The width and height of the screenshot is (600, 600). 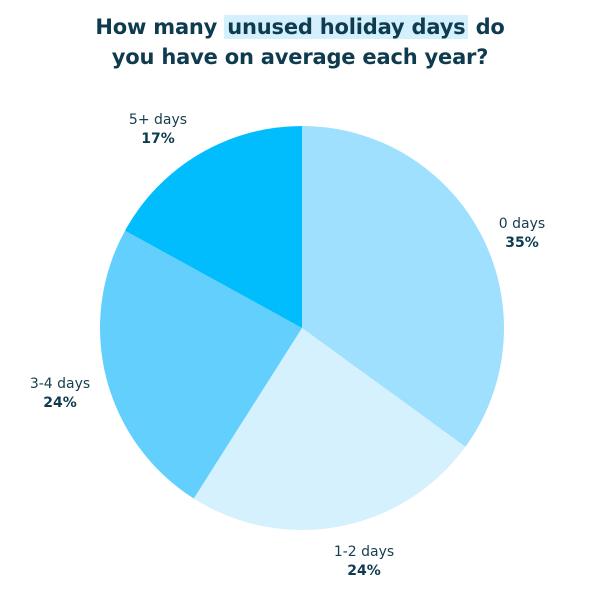 What do you see at coordinates (60, 384) in the screenshot?
I see `slice-label: 3-4 days` at bounding box center [60, 384].